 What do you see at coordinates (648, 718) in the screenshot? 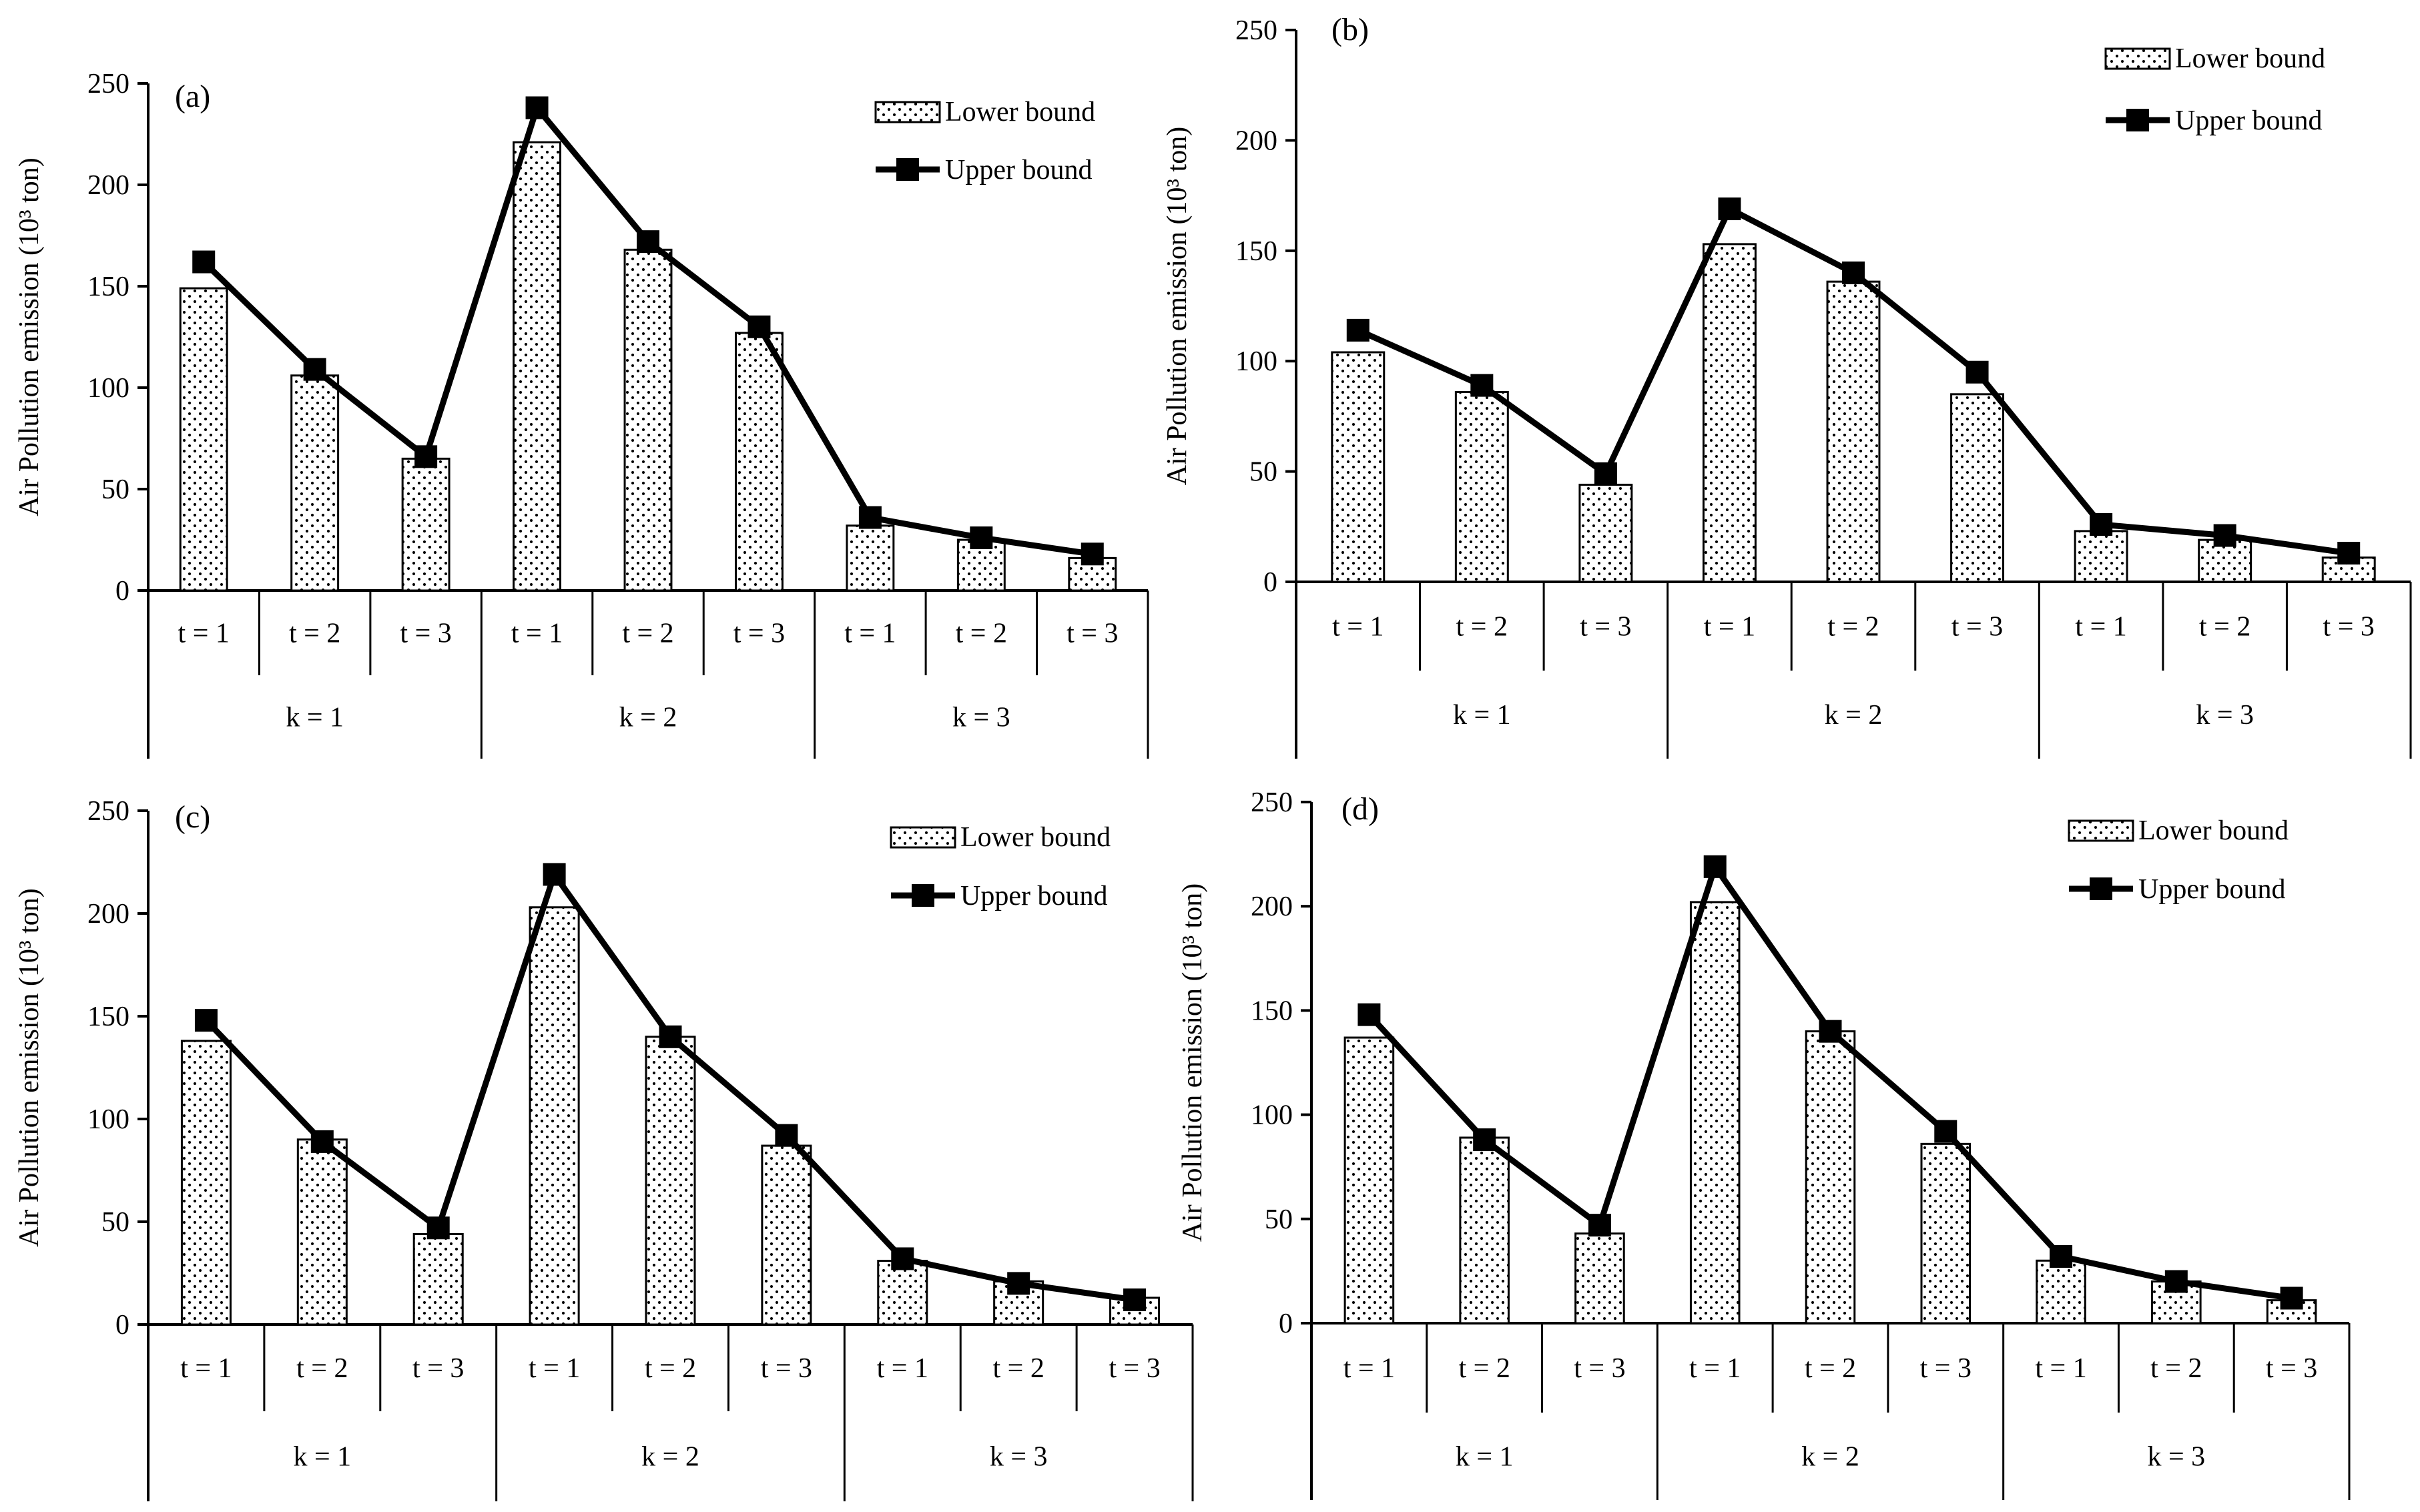
I see `group-label: k = 2` at bounding box center [648, 718].